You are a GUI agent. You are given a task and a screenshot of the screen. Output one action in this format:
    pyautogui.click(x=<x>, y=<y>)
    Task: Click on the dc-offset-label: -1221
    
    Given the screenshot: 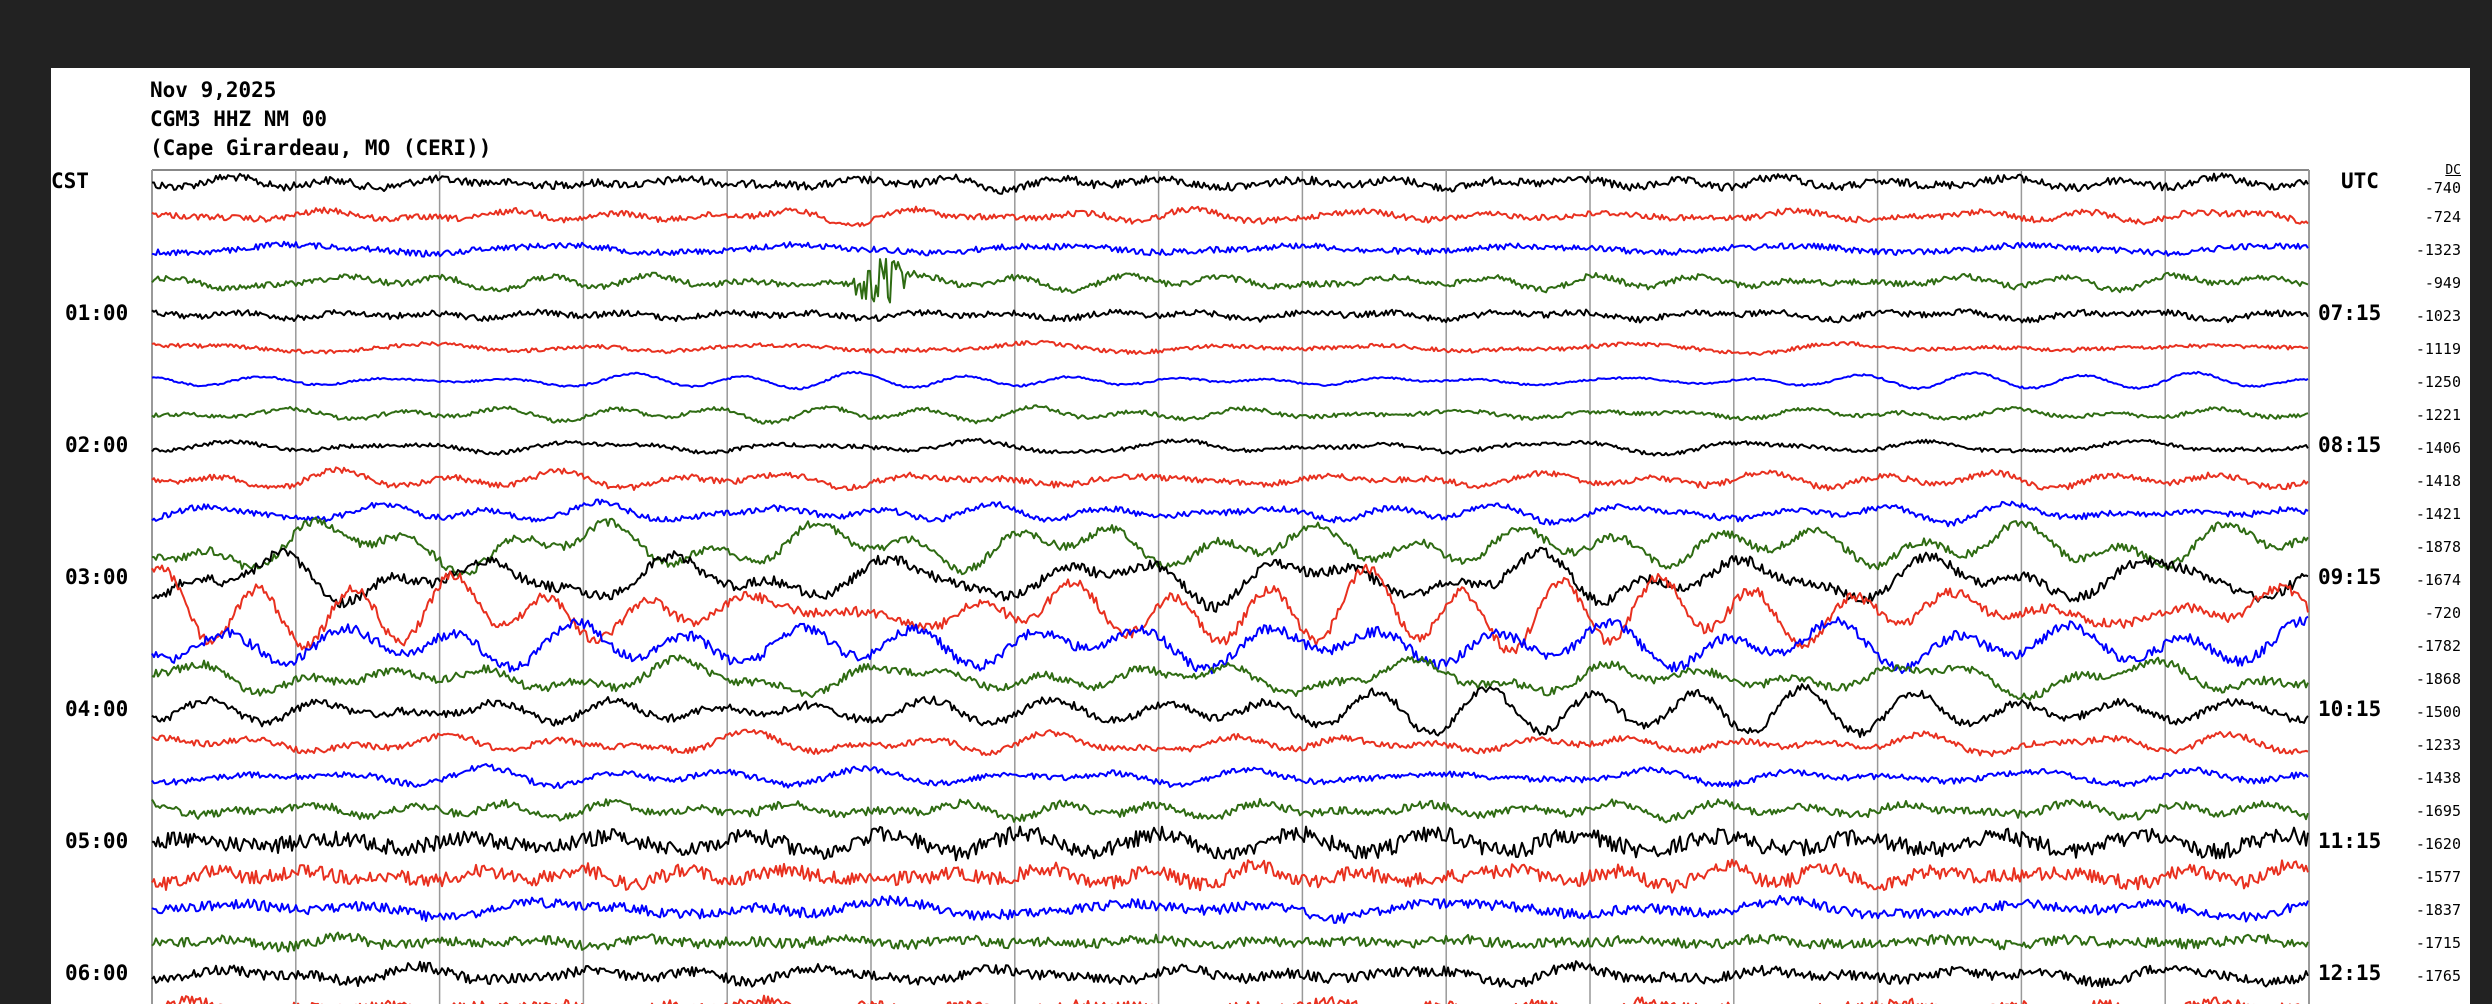 What is the action you would take?
    pyautogui.click(x=2438, y=415)
    